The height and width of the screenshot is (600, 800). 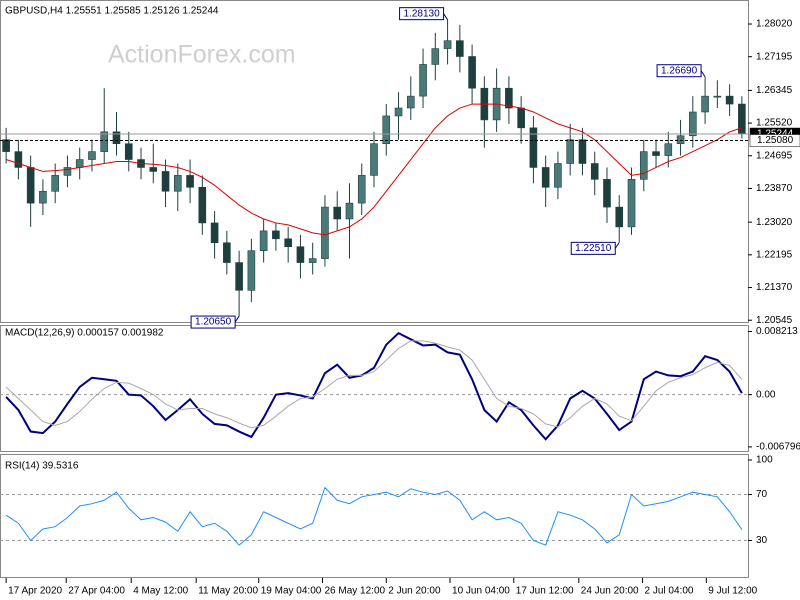 What do you see at coordinates (774, 188) in the screenshot?
I see `y-tick-label: 1.23870` at bounding box center [774, 188].